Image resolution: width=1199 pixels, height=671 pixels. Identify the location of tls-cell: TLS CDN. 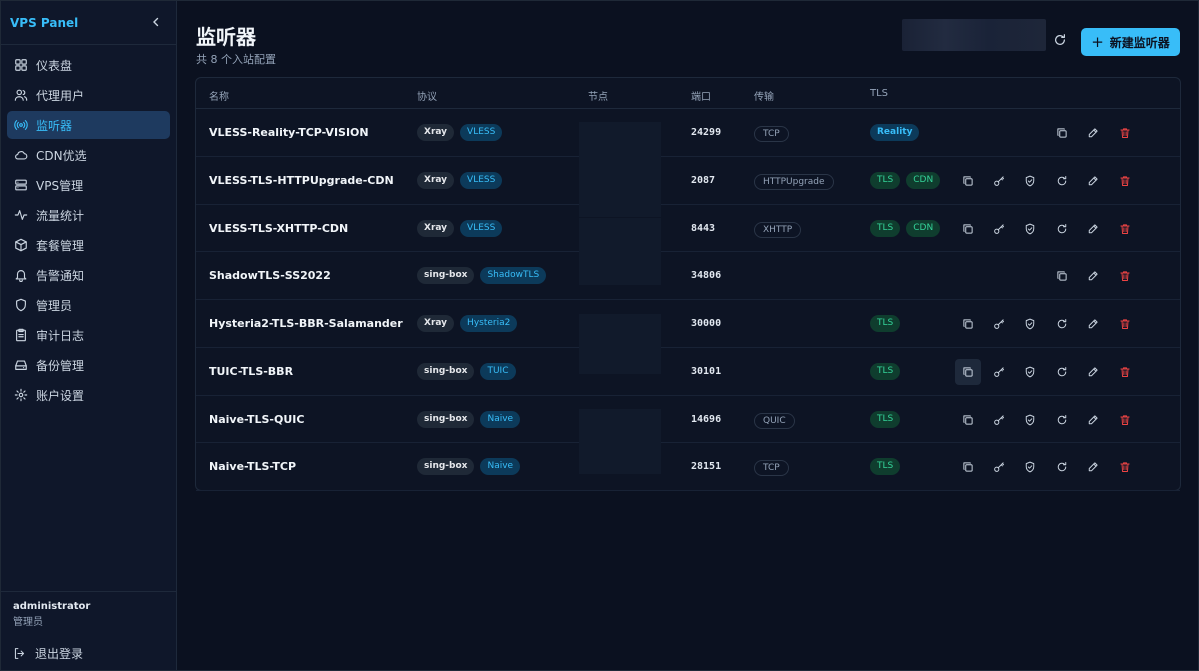
(905, 180).